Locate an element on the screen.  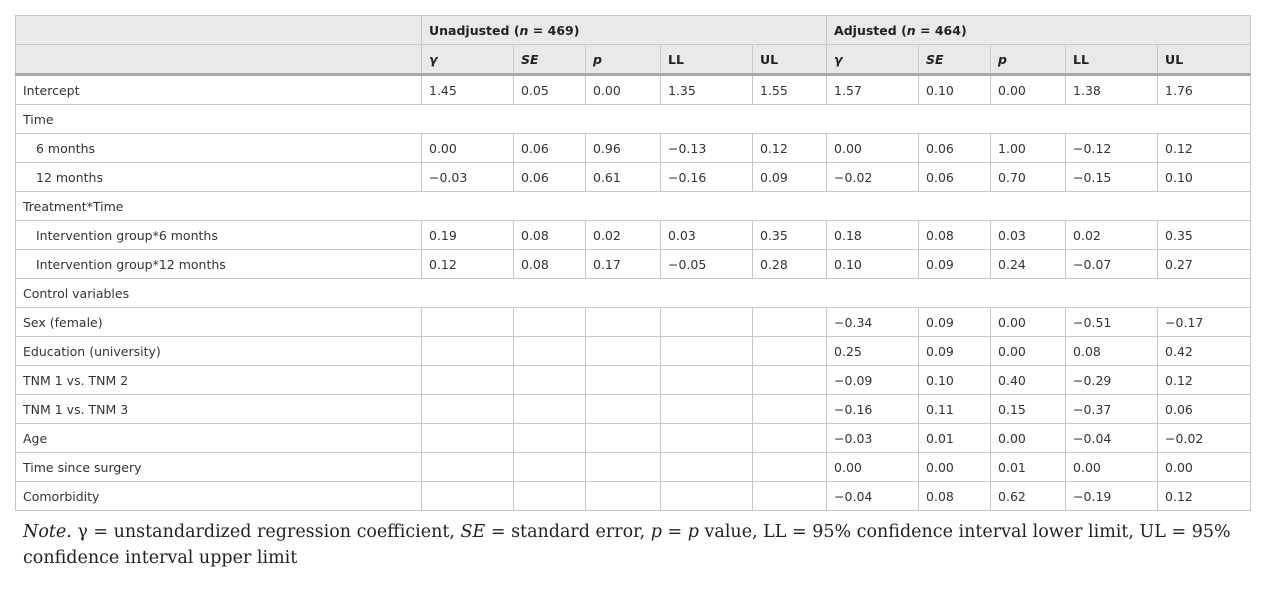
value-cell: 0.35 is located at coordinates (789, 235).